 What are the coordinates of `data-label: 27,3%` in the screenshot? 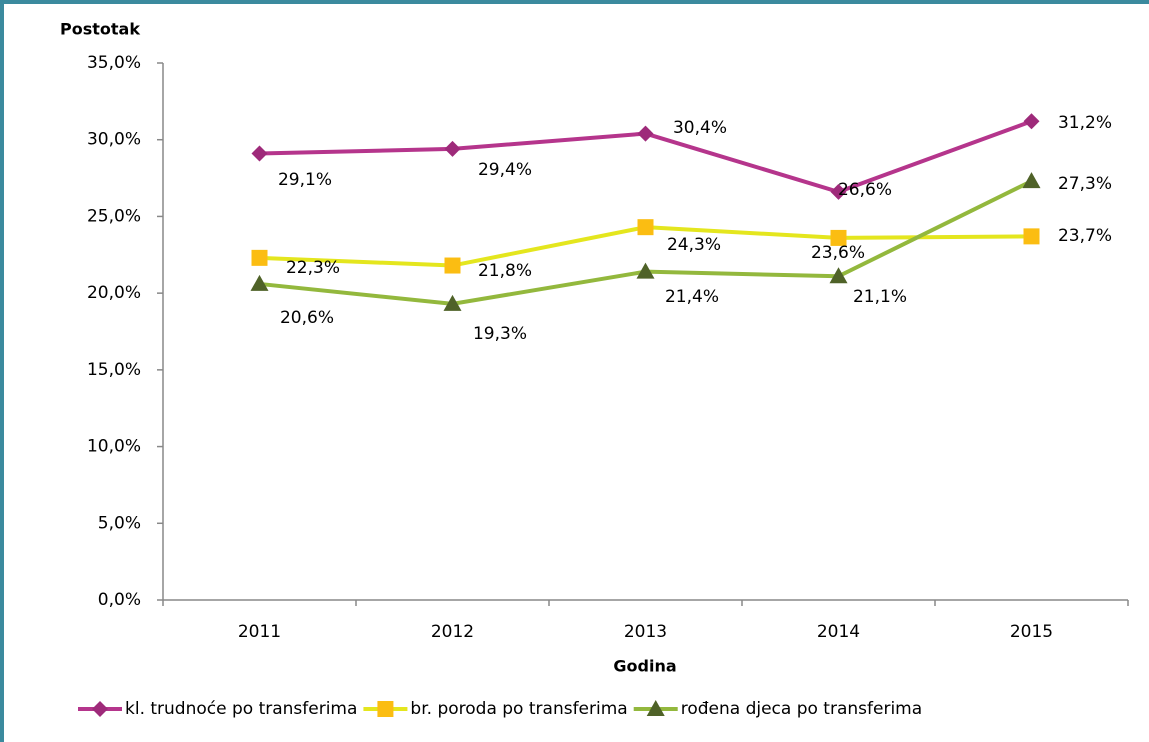 It's located at (1085, 184).